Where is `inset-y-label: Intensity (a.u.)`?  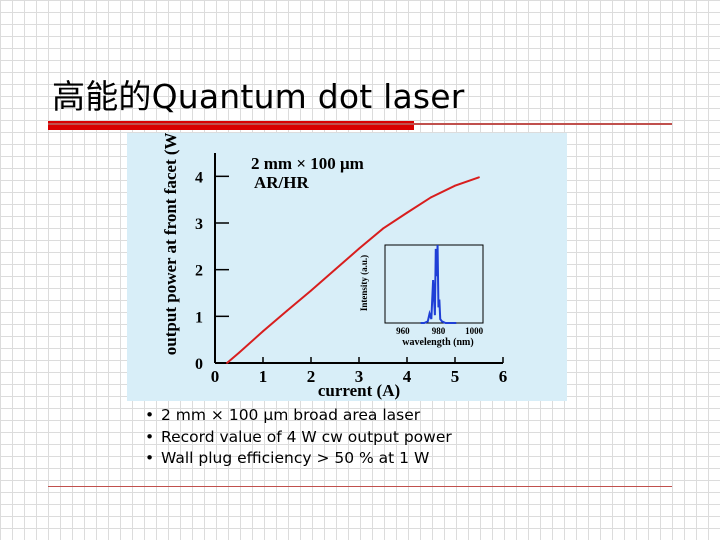 inset-y-label: Intensity (a.u.) is located at coordinates (364, 283).